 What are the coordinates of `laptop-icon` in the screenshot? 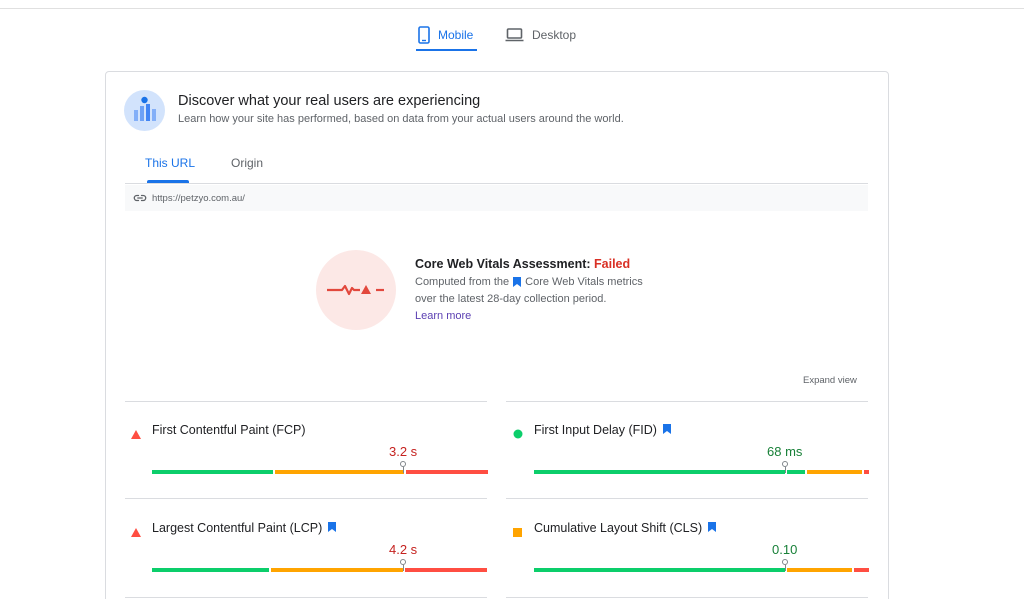 It's located at (514, 35).